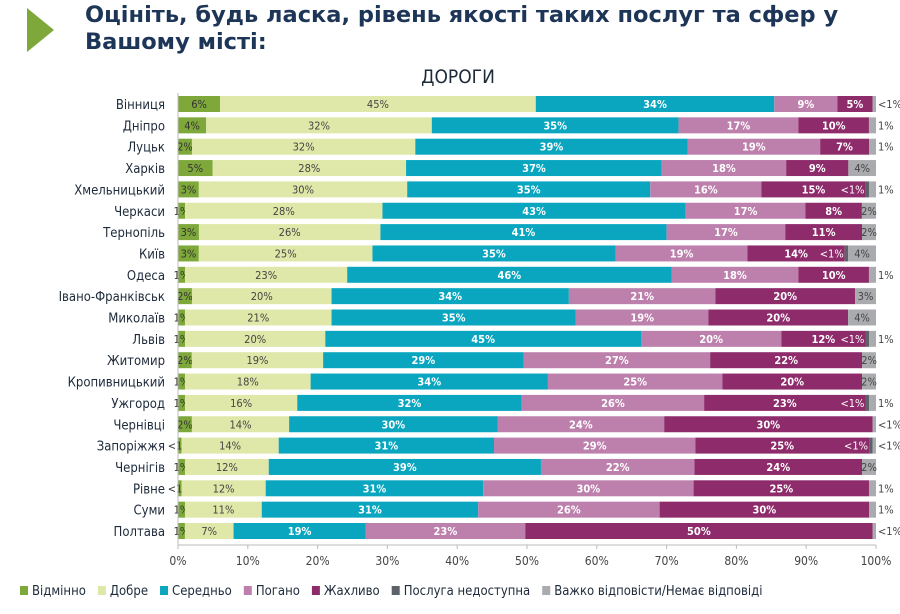 This screenshot has height=614, width=900. Describe the element at coordinates (140, 105) in the screenshot. I see `category-label: Вінниця` at that location.